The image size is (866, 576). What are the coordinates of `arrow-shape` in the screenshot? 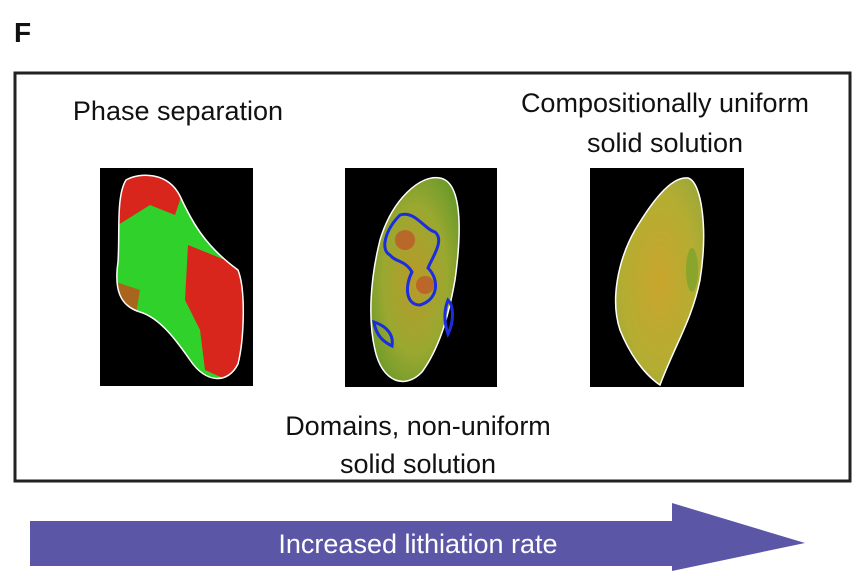 It's located at (417, 537).